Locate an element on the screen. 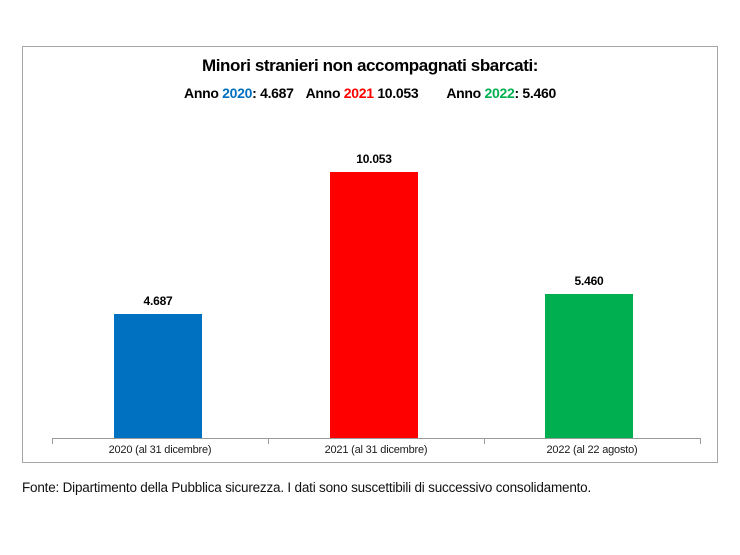 The image size is (740, 555). bar-2021 is located at coordinates (374, 305).